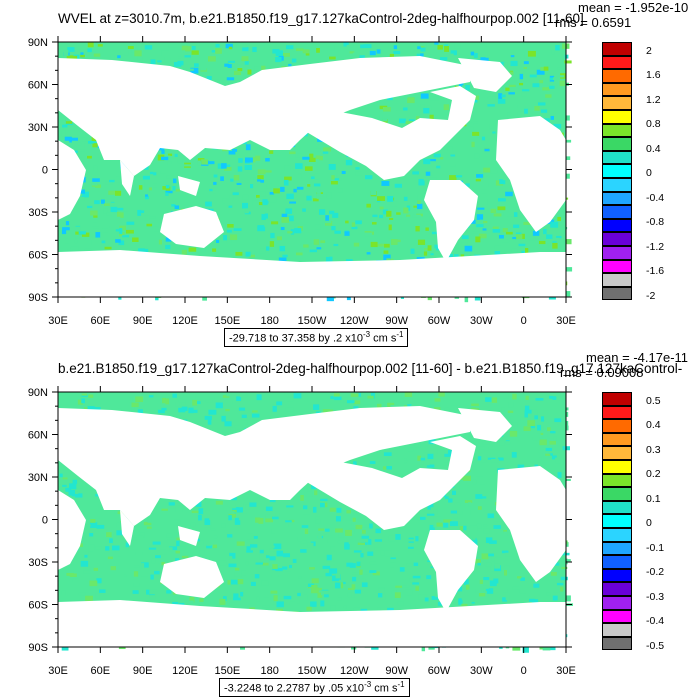 Image resolution: width=700 pixels, height=700 pixels. Describe the element at coordinates (653, 449) in the screenshot. I see `colorbar-label: 0.3` at that location.